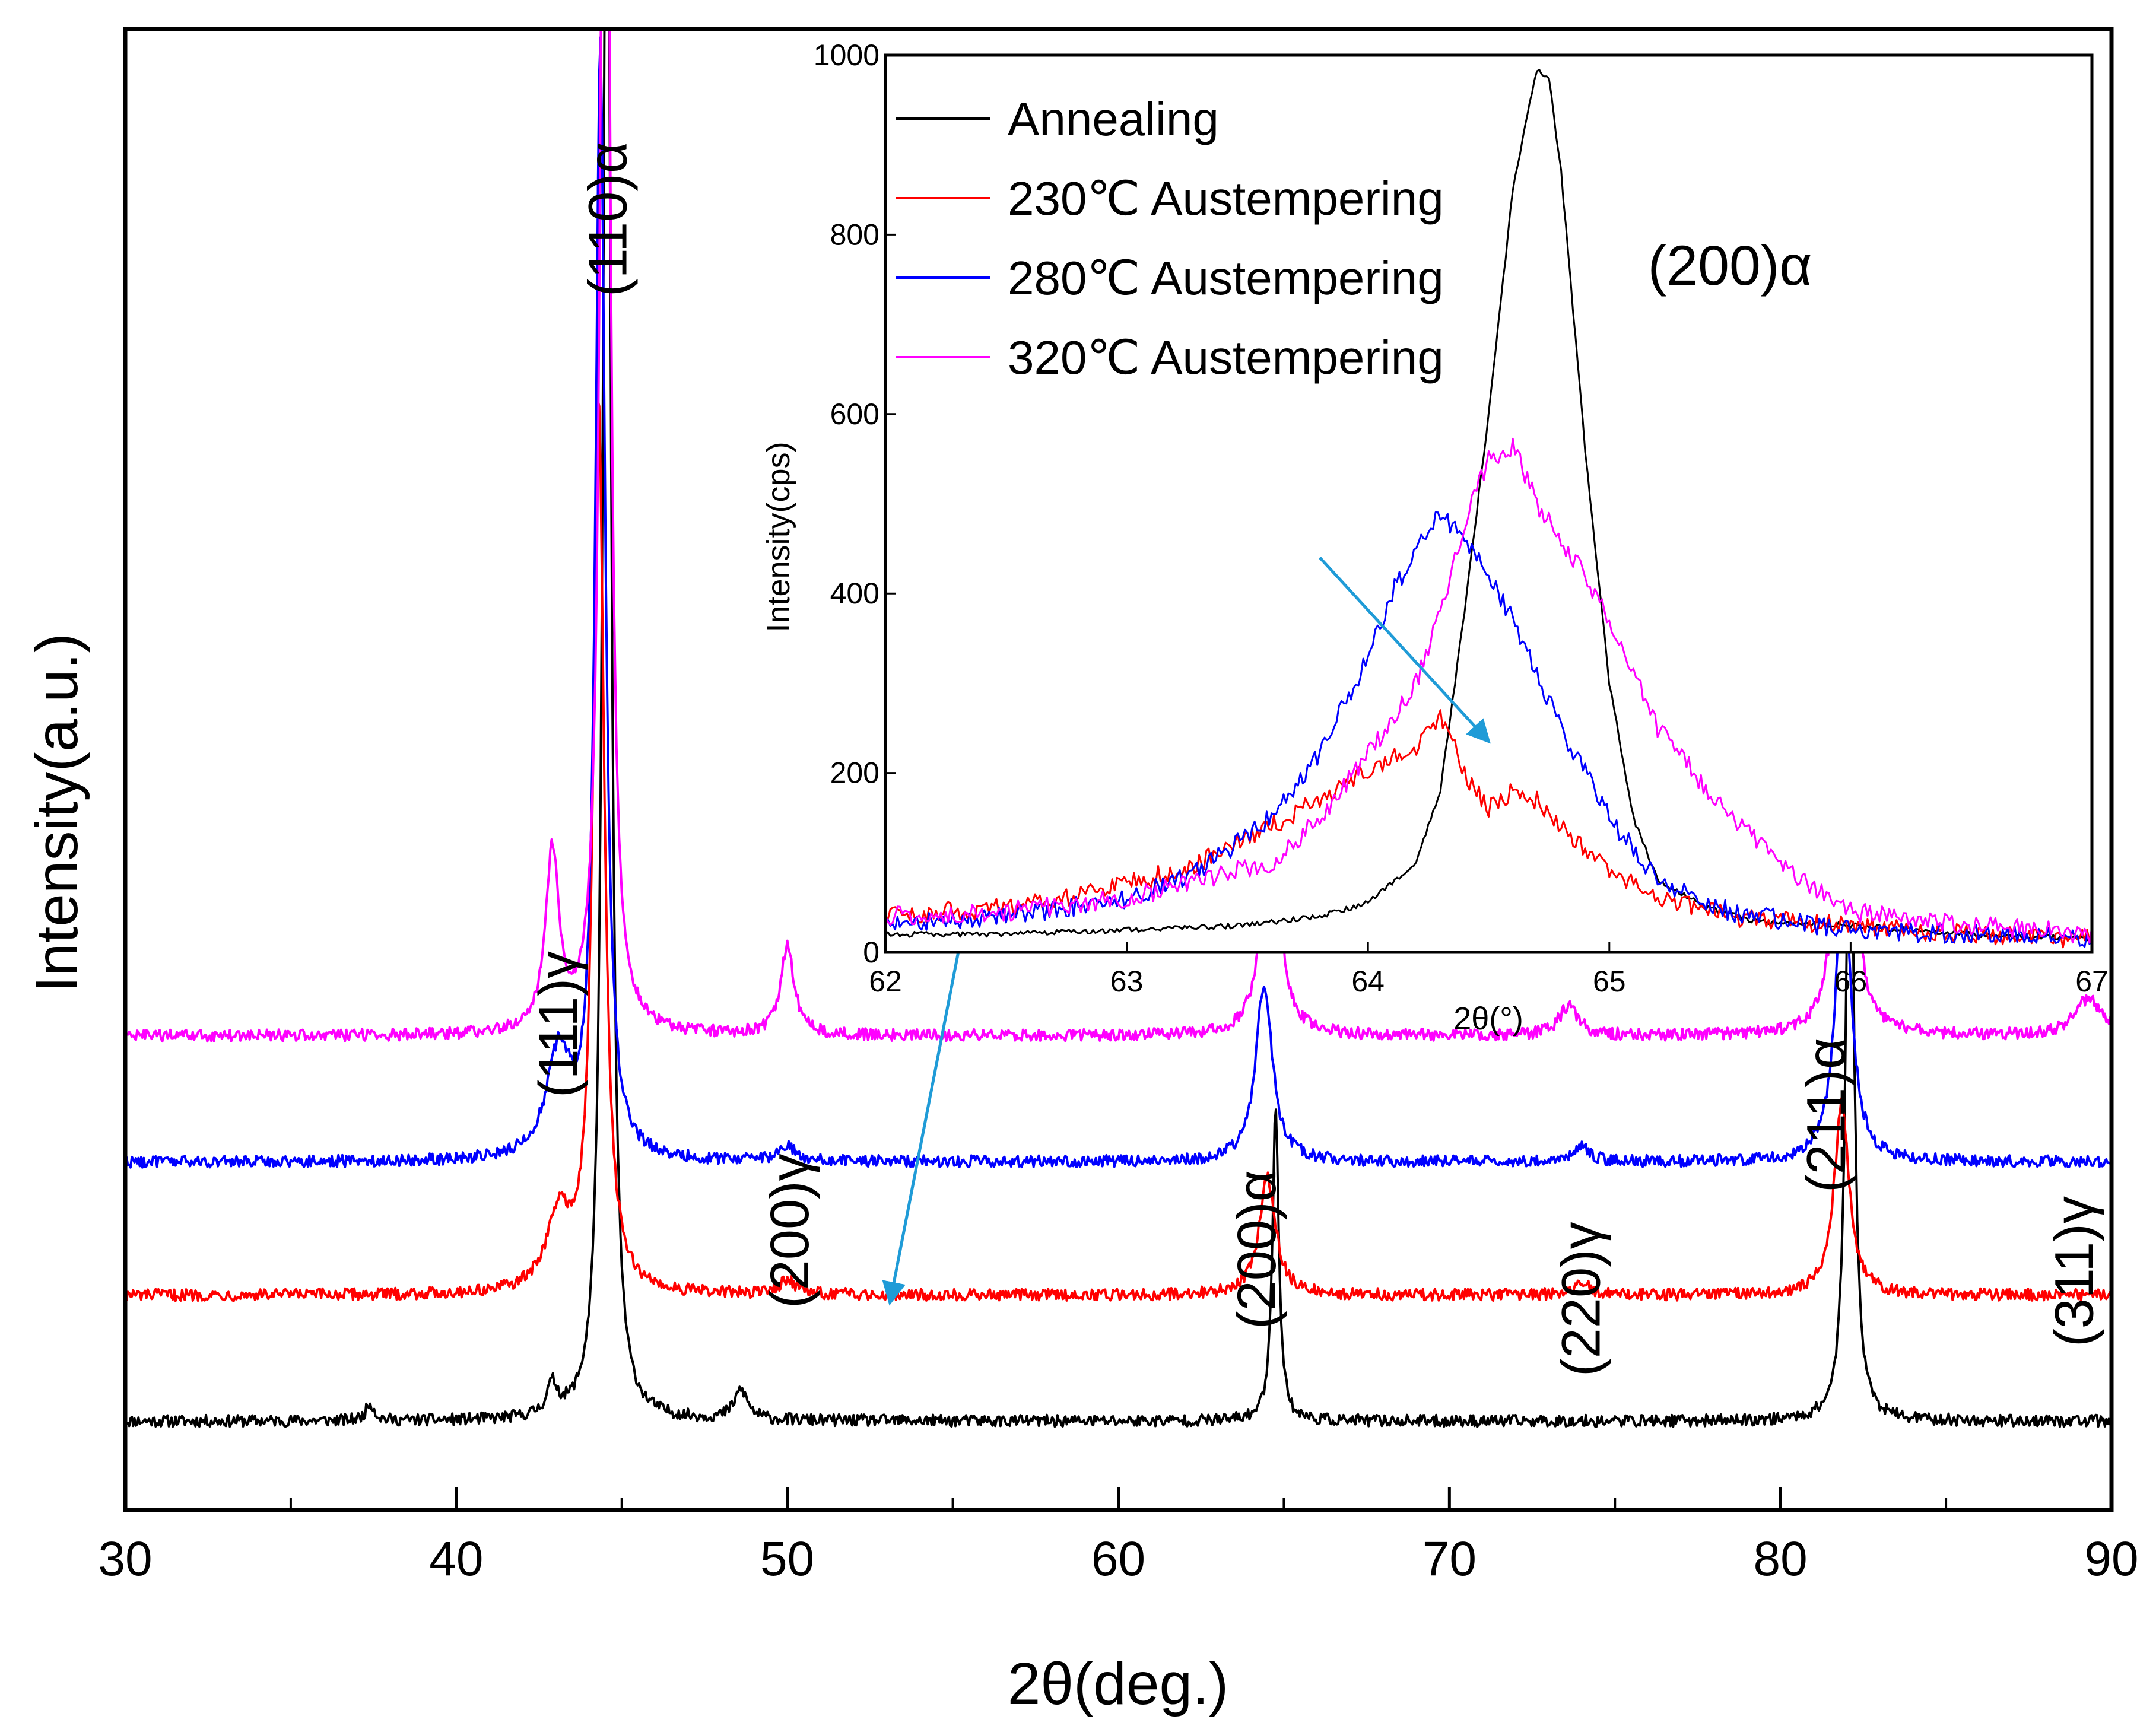 This screenshot has height=1726, width=2156. Describe the element at coordinates (1449, 1559) in the screenshot. I see `main-x-tick-label: 70` at that location.